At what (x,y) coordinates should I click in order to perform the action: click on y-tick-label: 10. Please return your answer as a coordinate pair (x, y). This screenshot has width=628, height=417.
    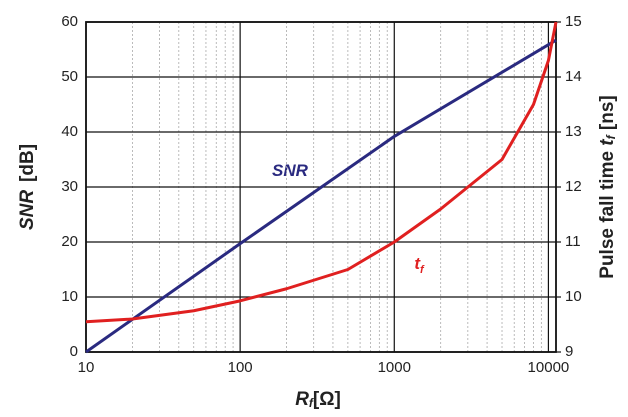
    Looking at the image, I should click on (69, 296).